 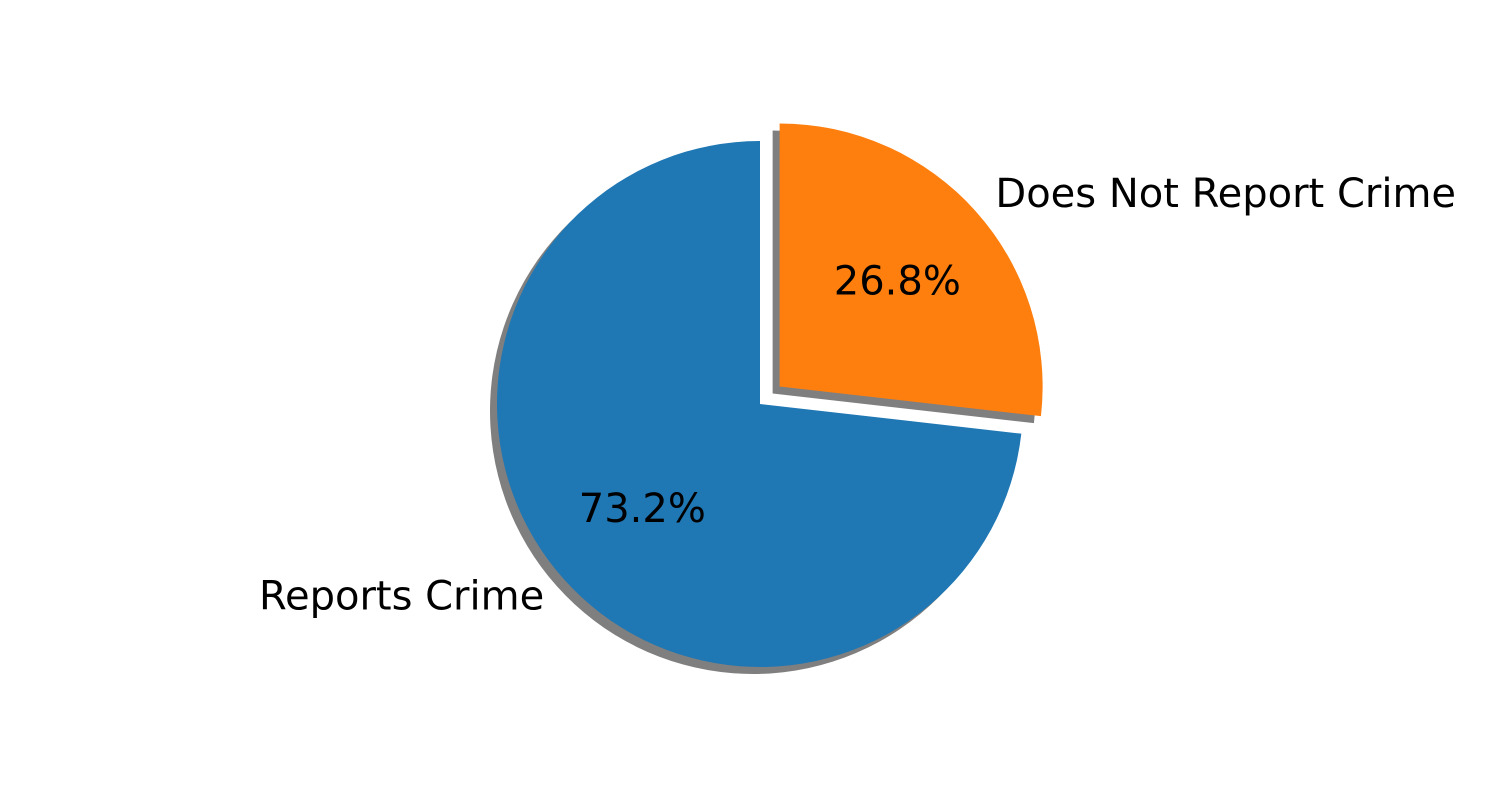 I want to click on slice-does-not-report-crime, so click(x=911, y=270).